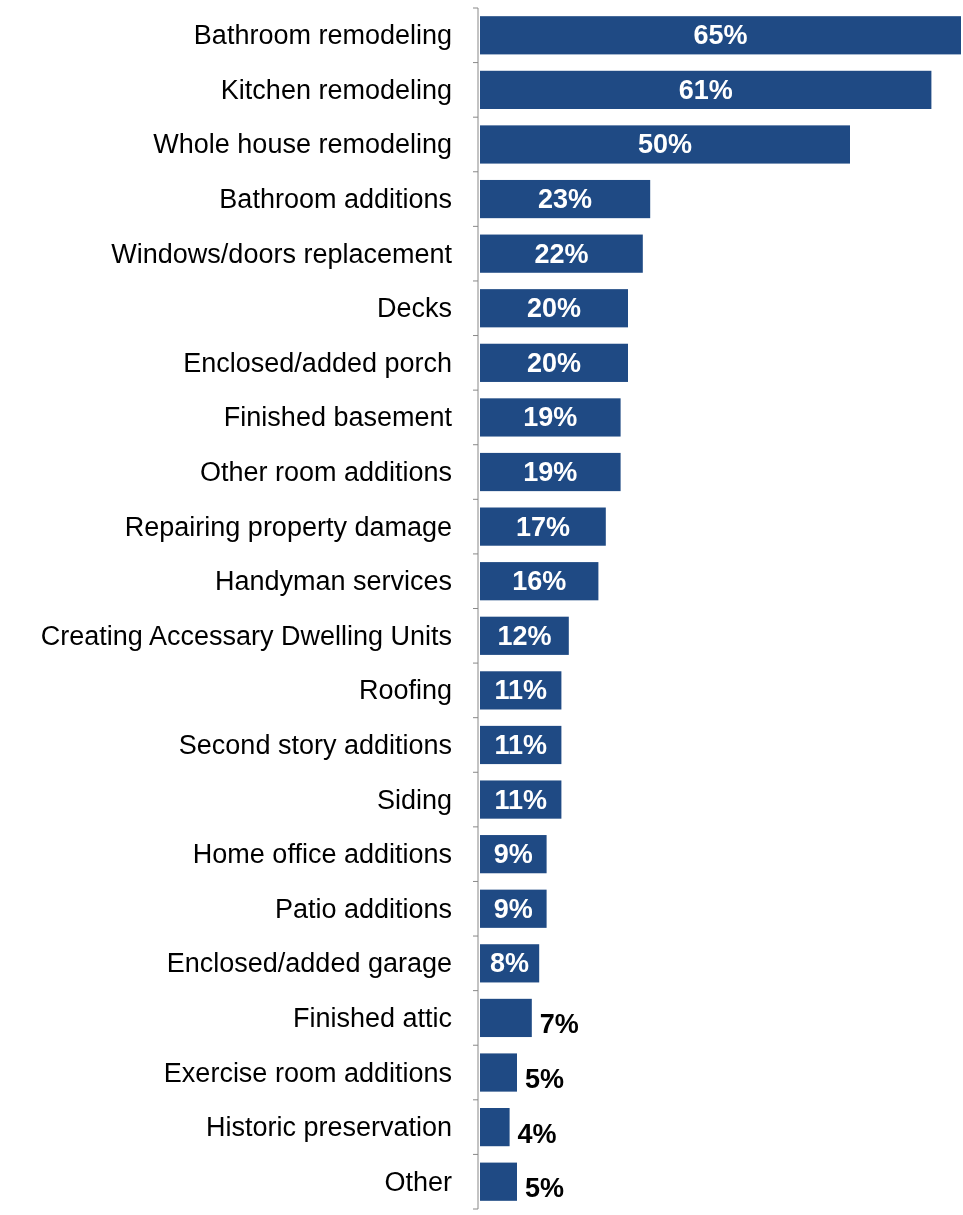  Describe the element at coordinates (317, 362) in the screenshot. I see `y-tick-label: Enclosed/added porch` at that location.